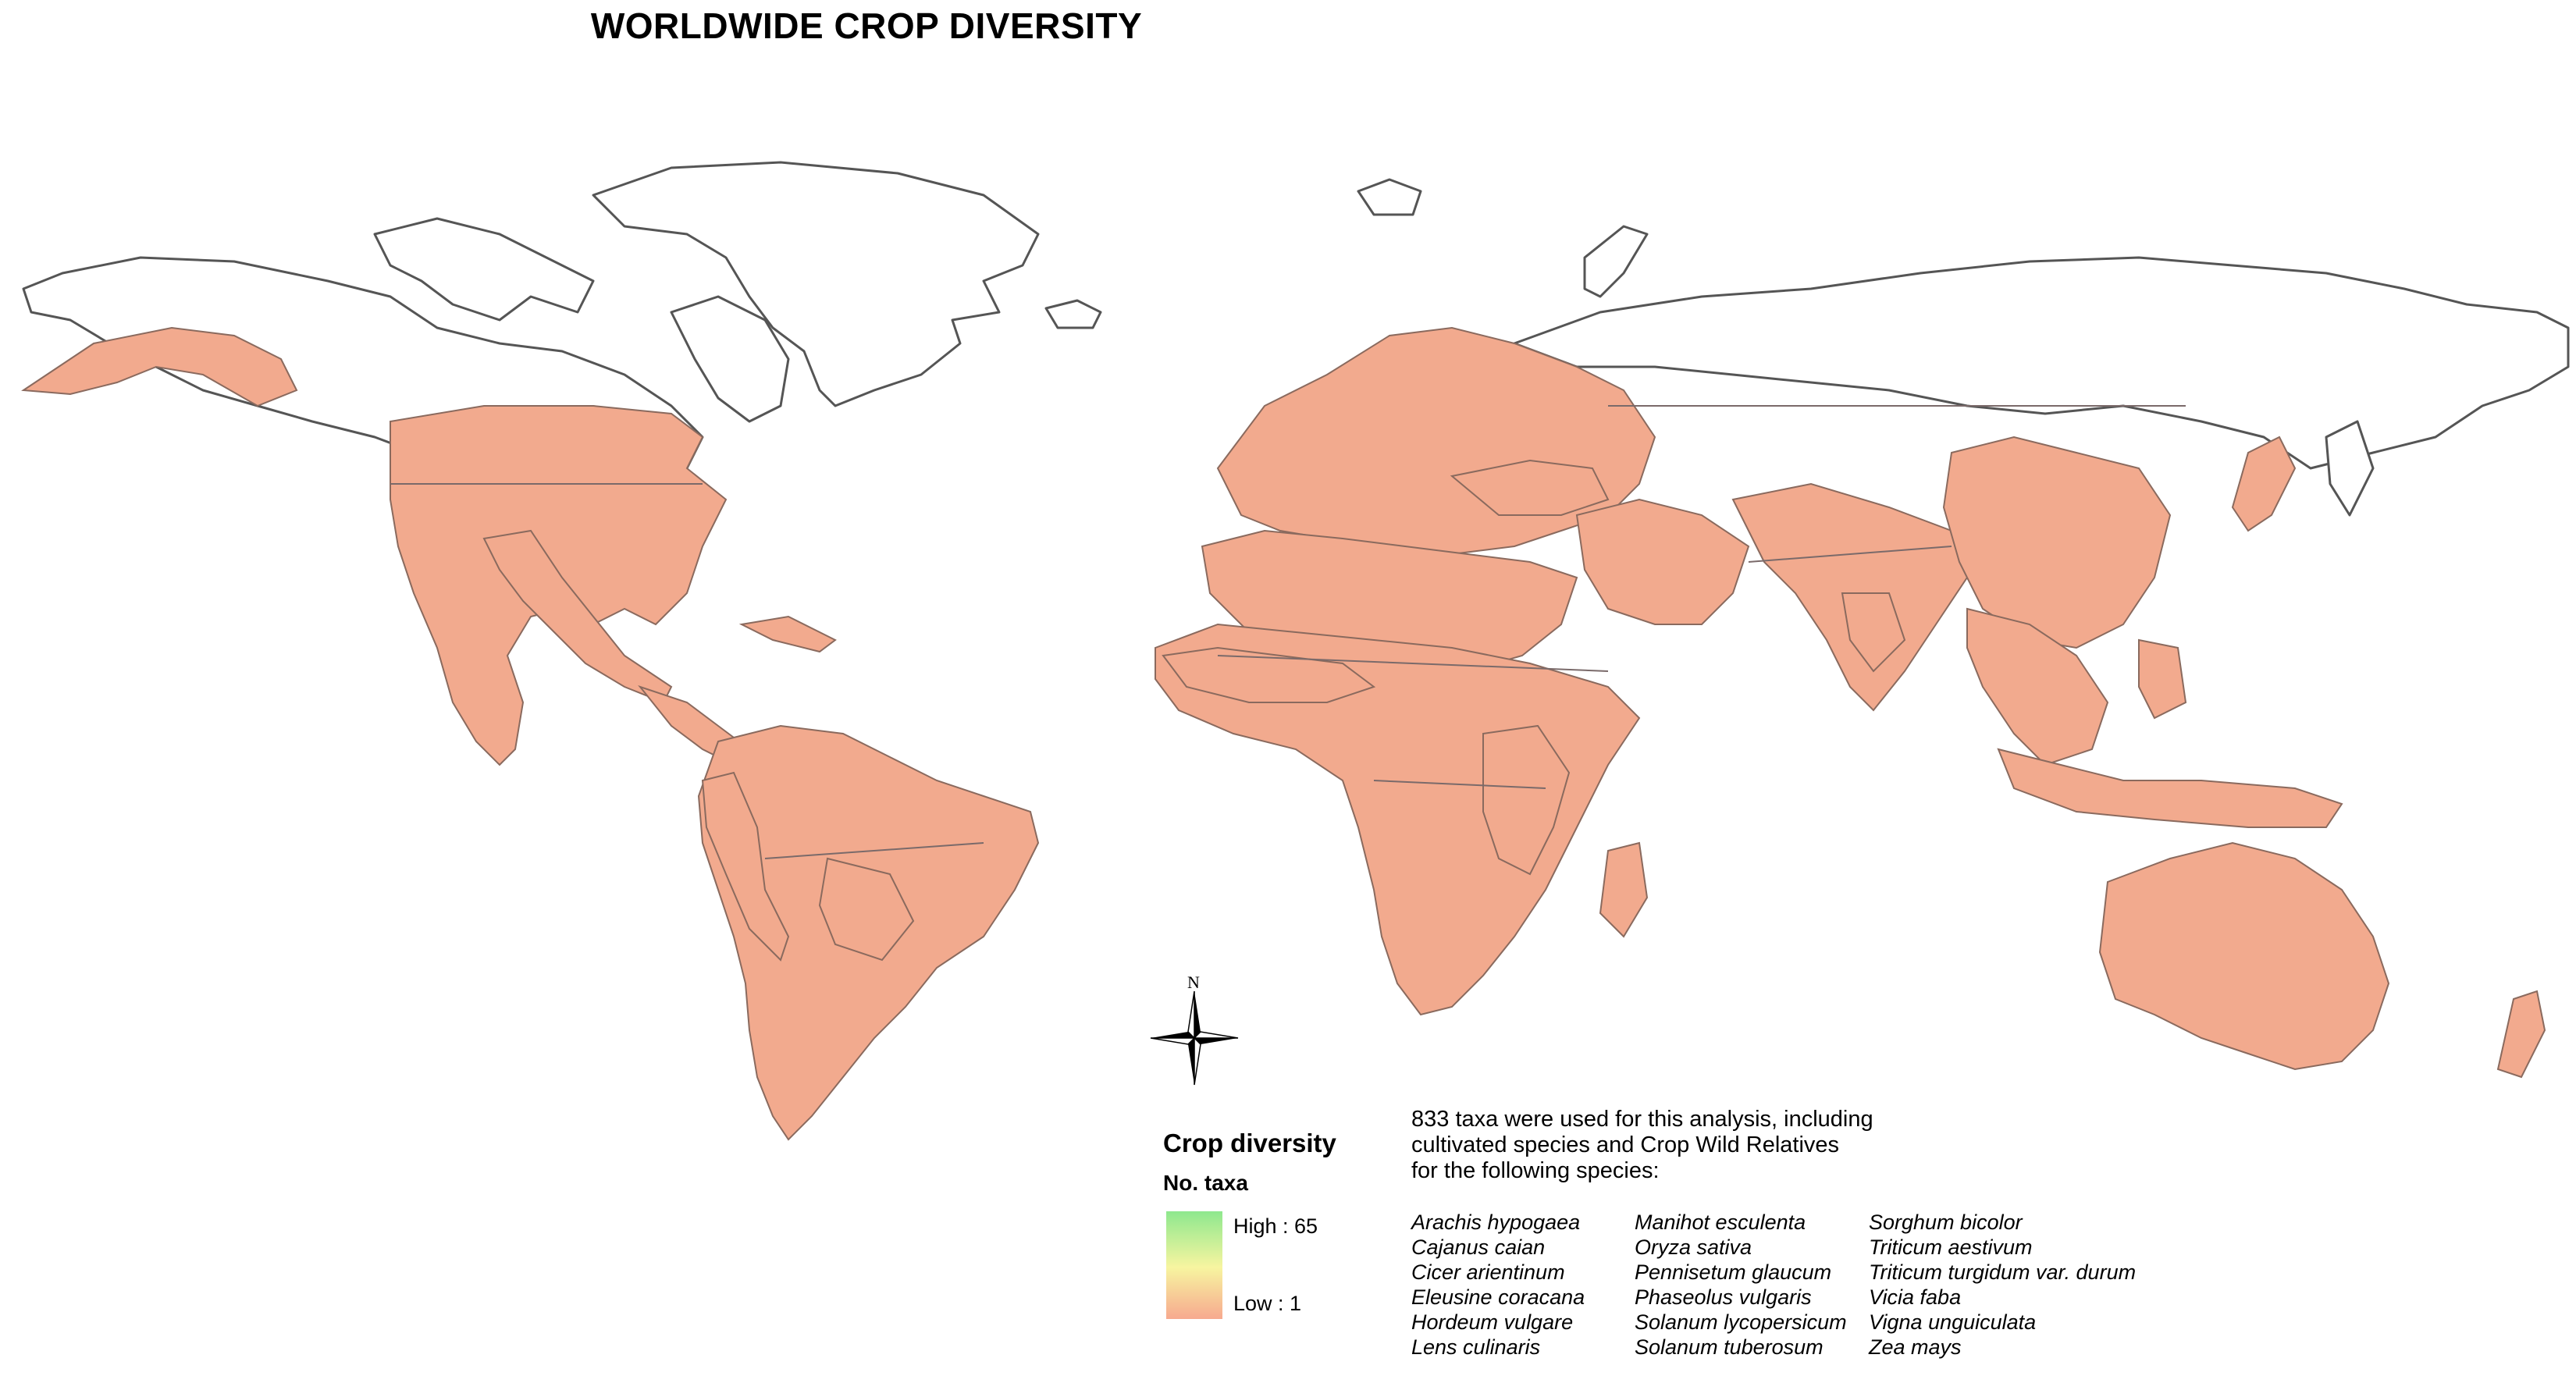  What do you see at coordinates (1873, 632) in the screenshot?
I see `india-high` at bounding box center [1873, 632].